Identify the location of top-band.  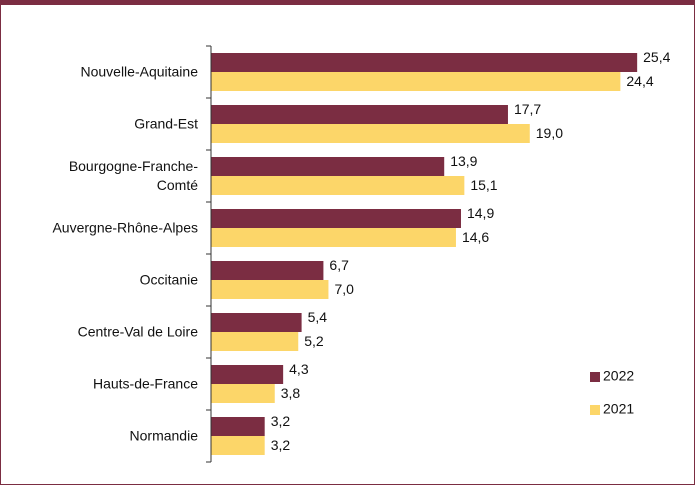
(347, 2).